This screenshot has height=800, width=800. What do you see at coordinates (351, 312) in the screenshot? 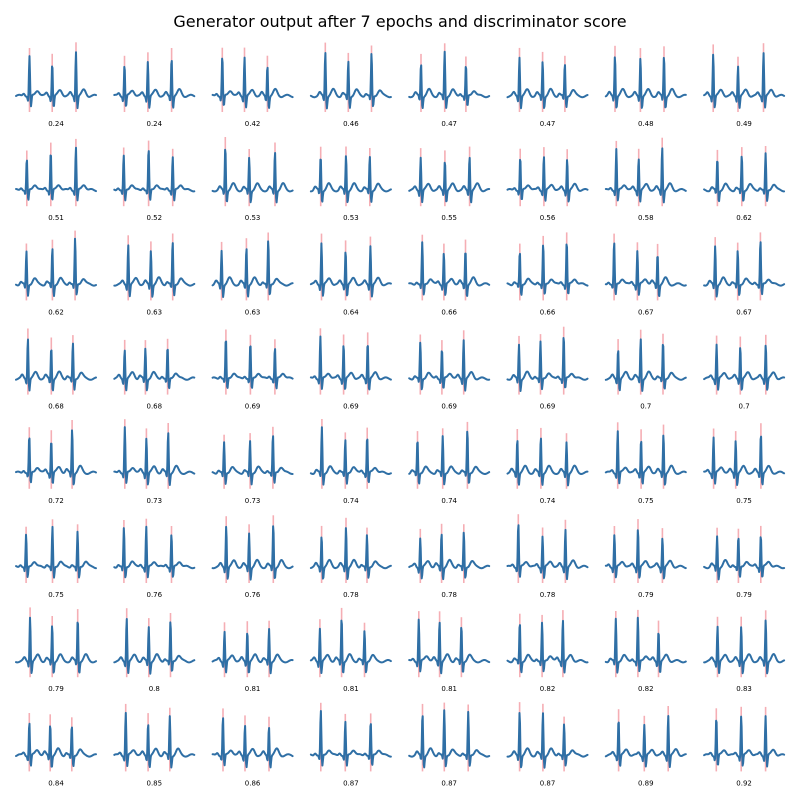
I see `discriminator-score-label: 0.64` at bounding box center [351, 312].